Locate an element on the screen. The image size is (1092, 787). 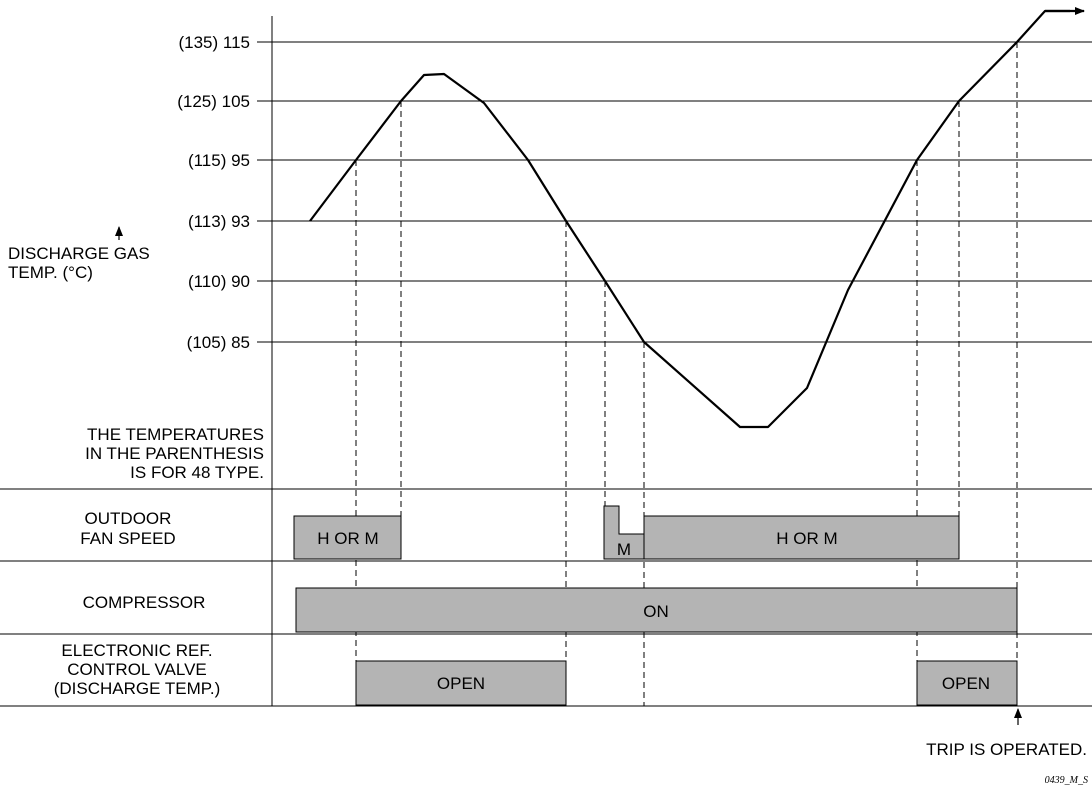
valve-row-label-line2: CONTROL VALVE is located at coordinates (137, 669).